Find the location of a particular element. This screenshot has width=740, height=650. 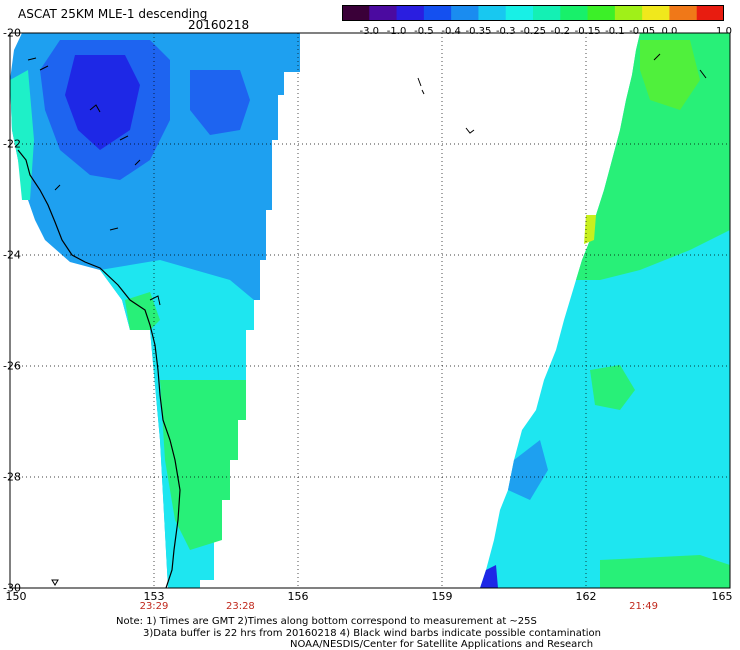

colorbar is located at coordinates (533, 13).